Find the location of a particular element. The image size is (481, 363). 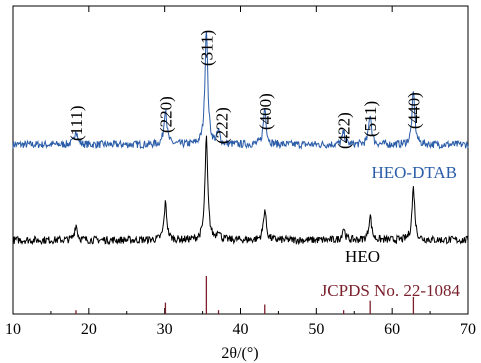

peak-label: (440) is located at coordinates (413, 110).